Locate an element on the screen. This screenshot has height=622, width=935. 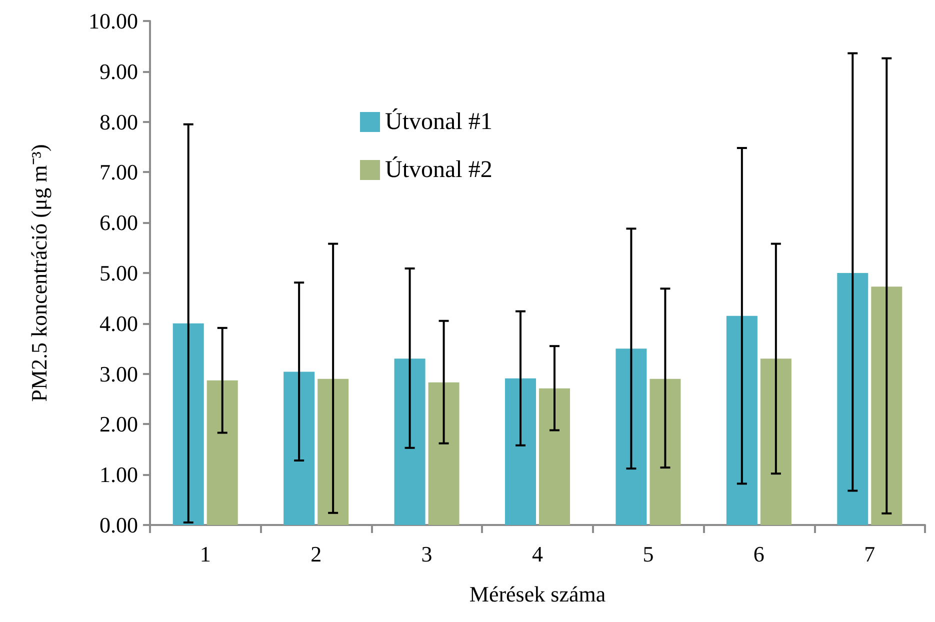
x-tick-label: 2 is located at coordinates (316, 554).